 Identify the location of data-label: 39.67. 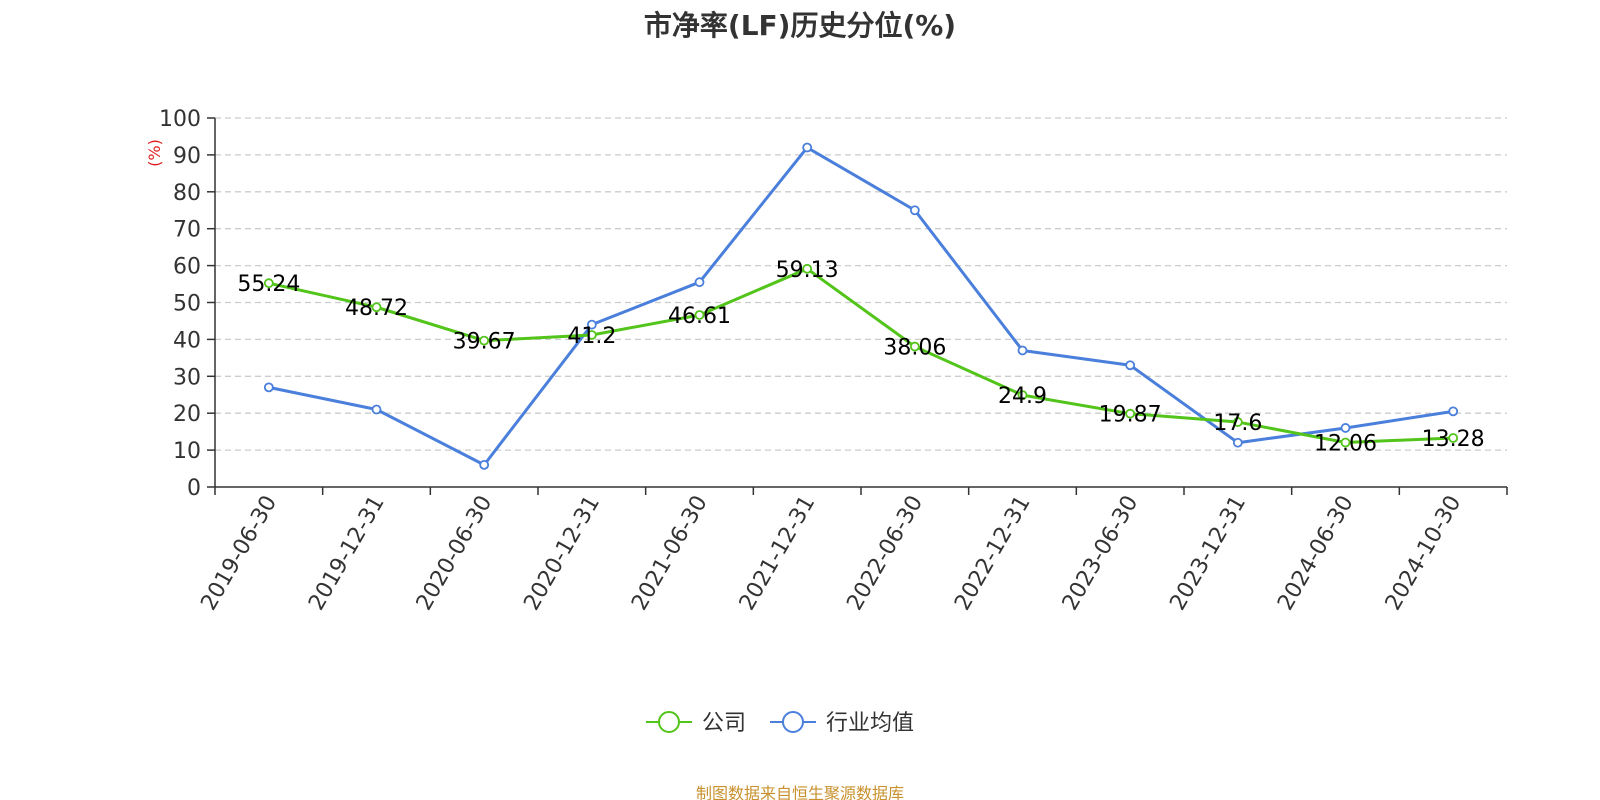
(484, 342).